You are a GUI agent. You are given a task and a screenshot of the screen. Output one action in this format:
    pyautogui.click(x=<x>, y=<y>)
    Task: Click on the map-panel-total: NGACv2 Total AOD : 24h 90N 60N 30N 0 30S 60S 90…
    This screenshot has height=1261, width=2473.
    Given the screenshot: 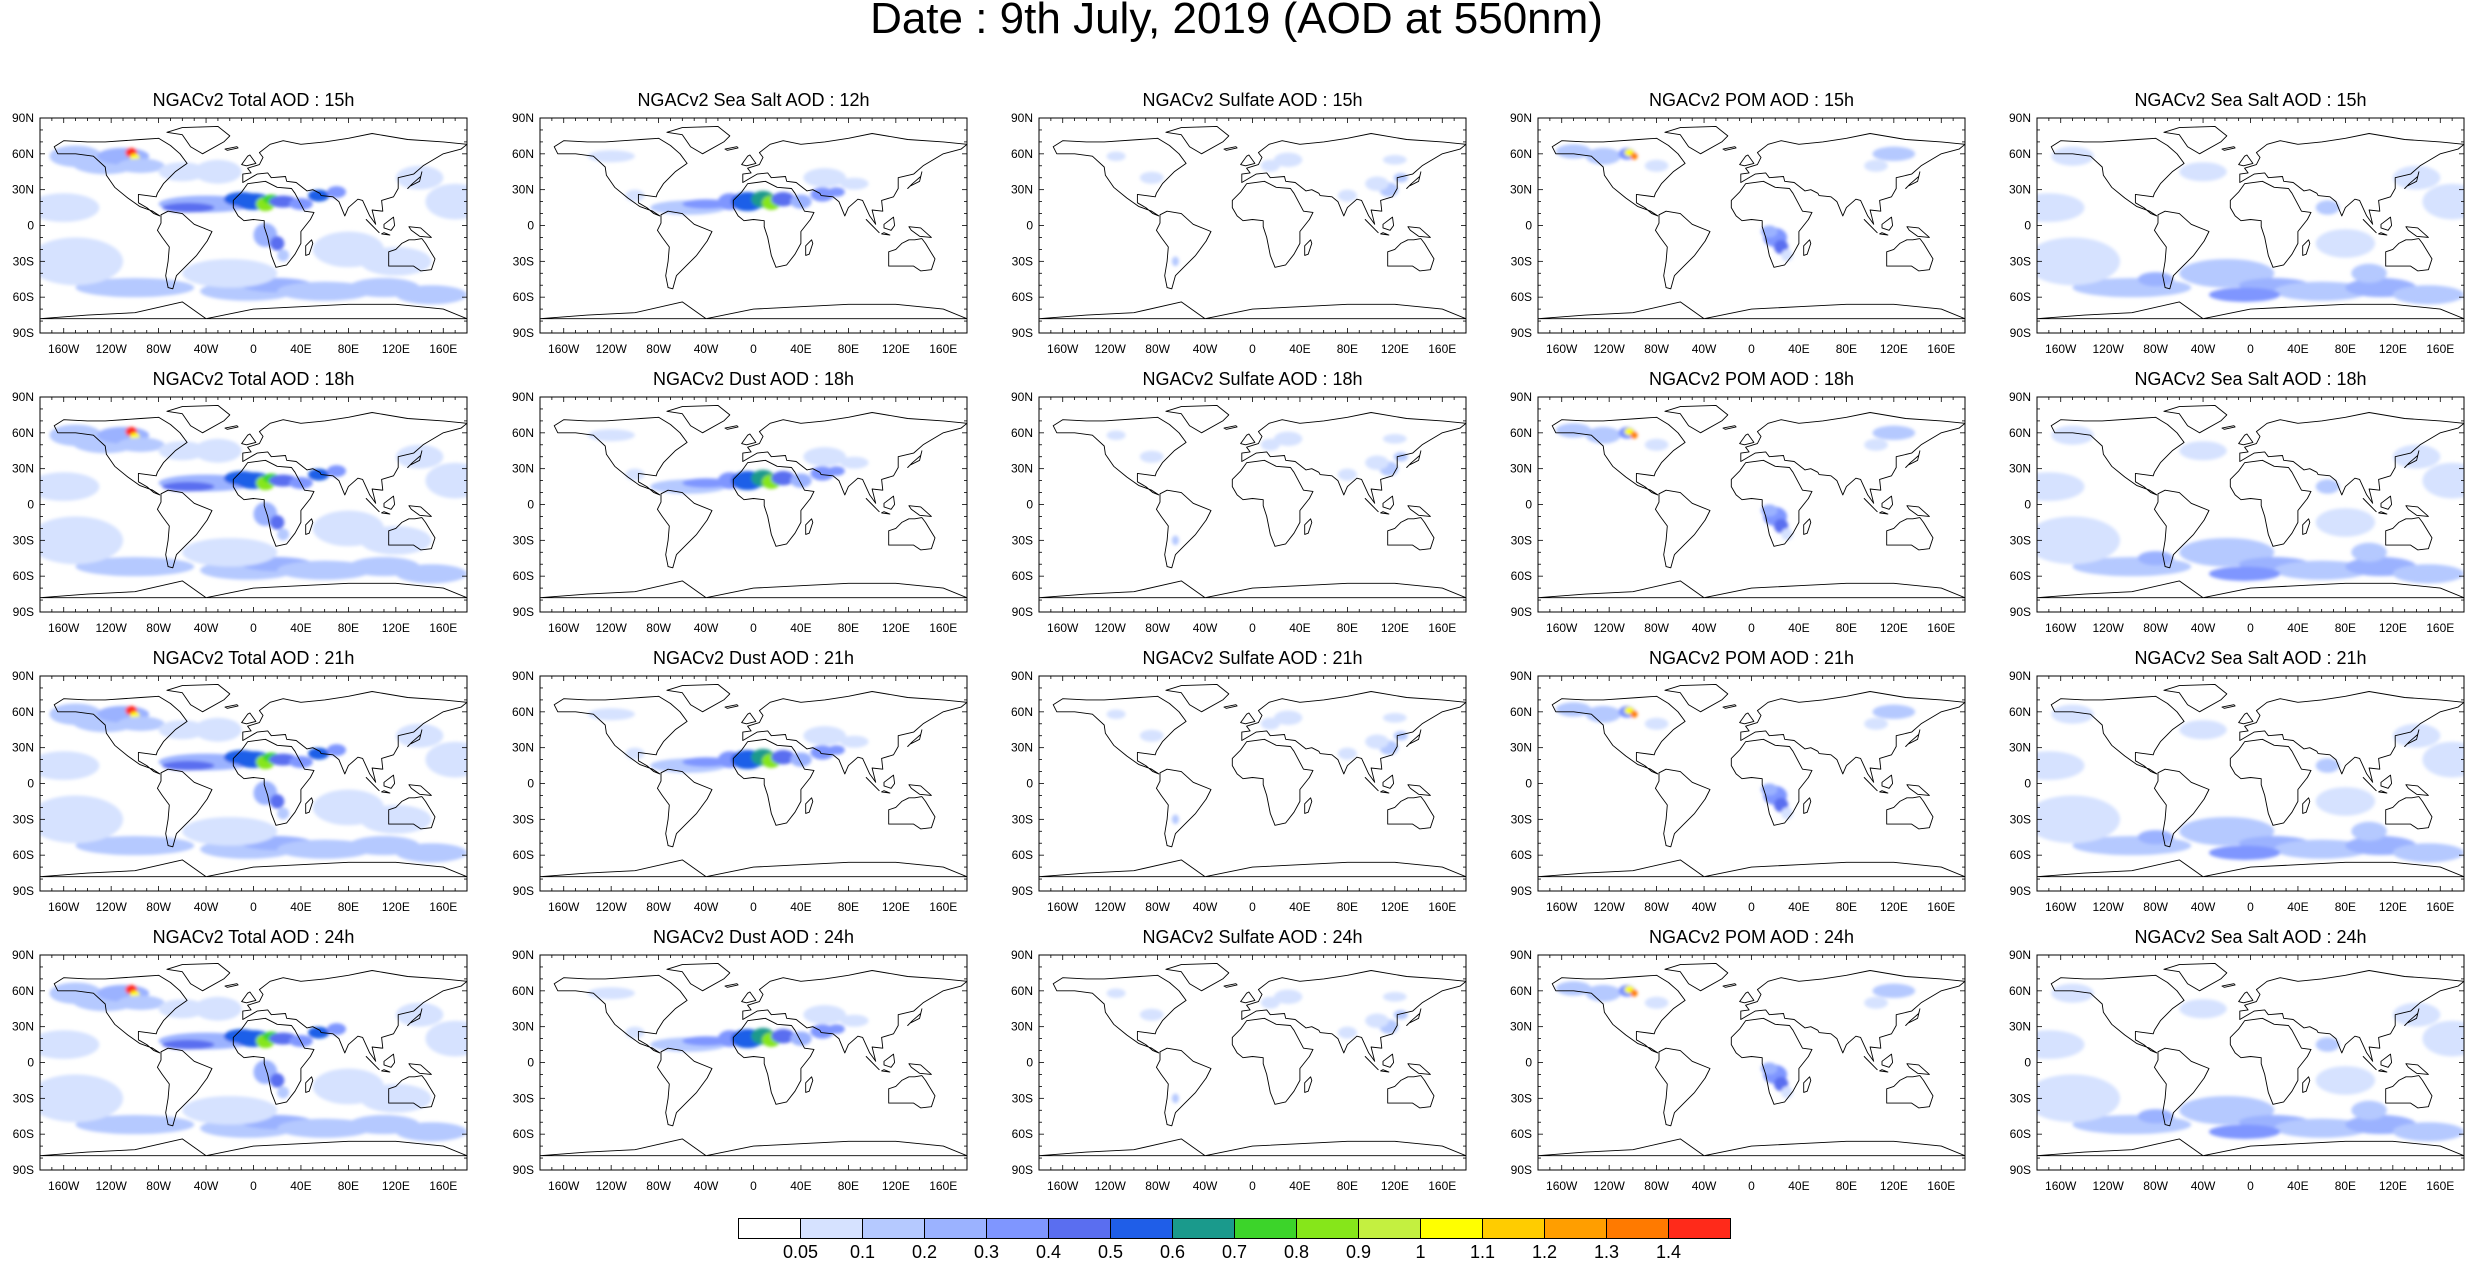 What is the action you would take?
    pyautogui.click(x=243, y=1067)
    